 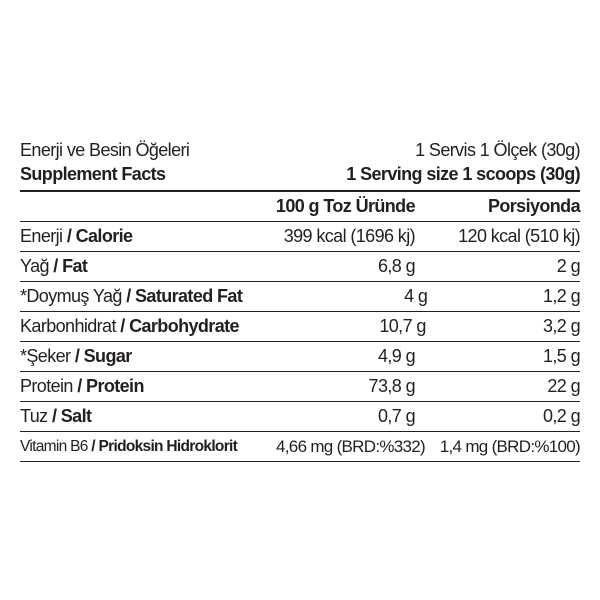 I want to click on table-row: *Şeker / Sugar 4,9 g 1,5 g, so click(x=300, y=357).